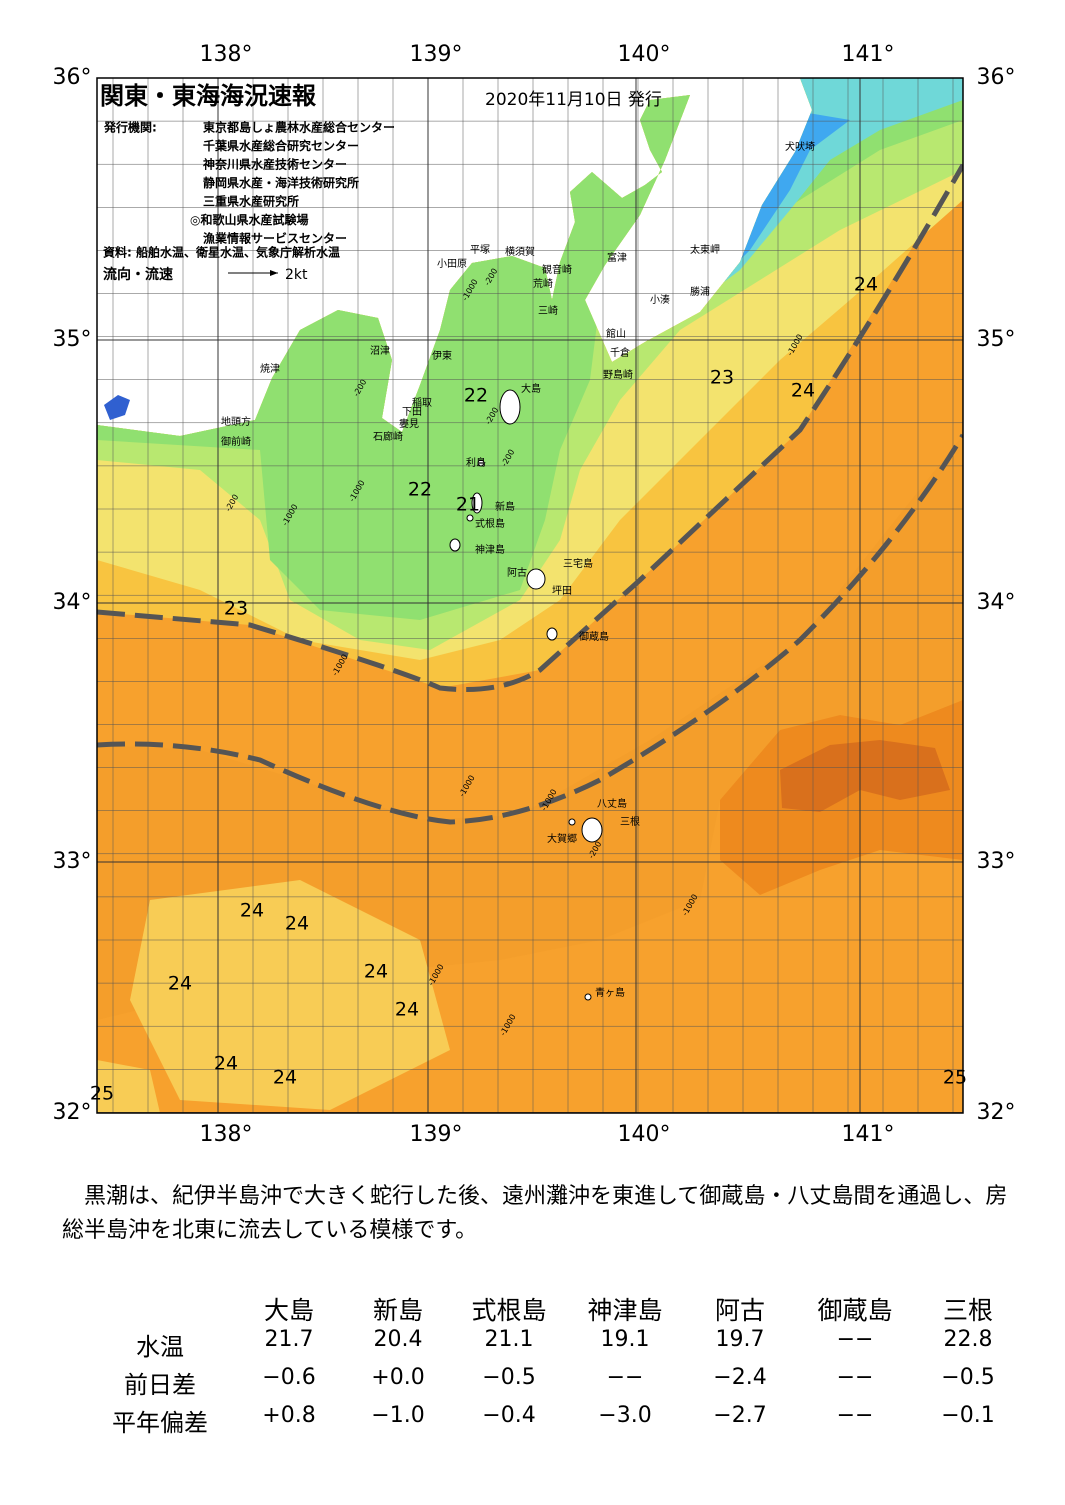  What do you see at coordinates (618, 374) in the screenshot?
I see `place-name: 野島崎` at bounding box center [618, 374].